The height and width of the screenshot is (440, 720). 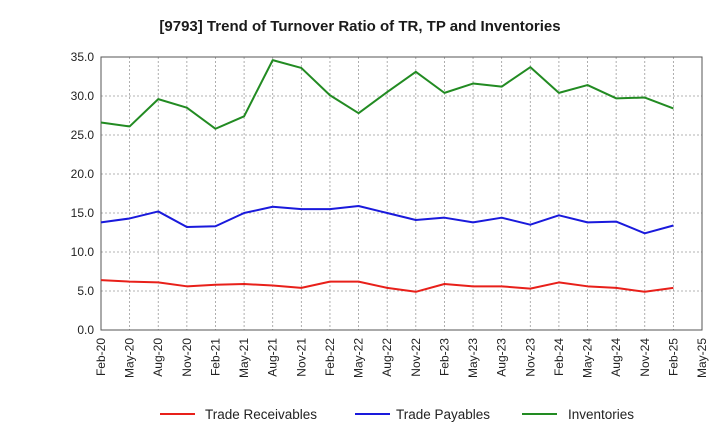 What do you see at coordinates (387, 94) in the screenshot?
I see `series-line-inventories` at bounding box center [387, 94].